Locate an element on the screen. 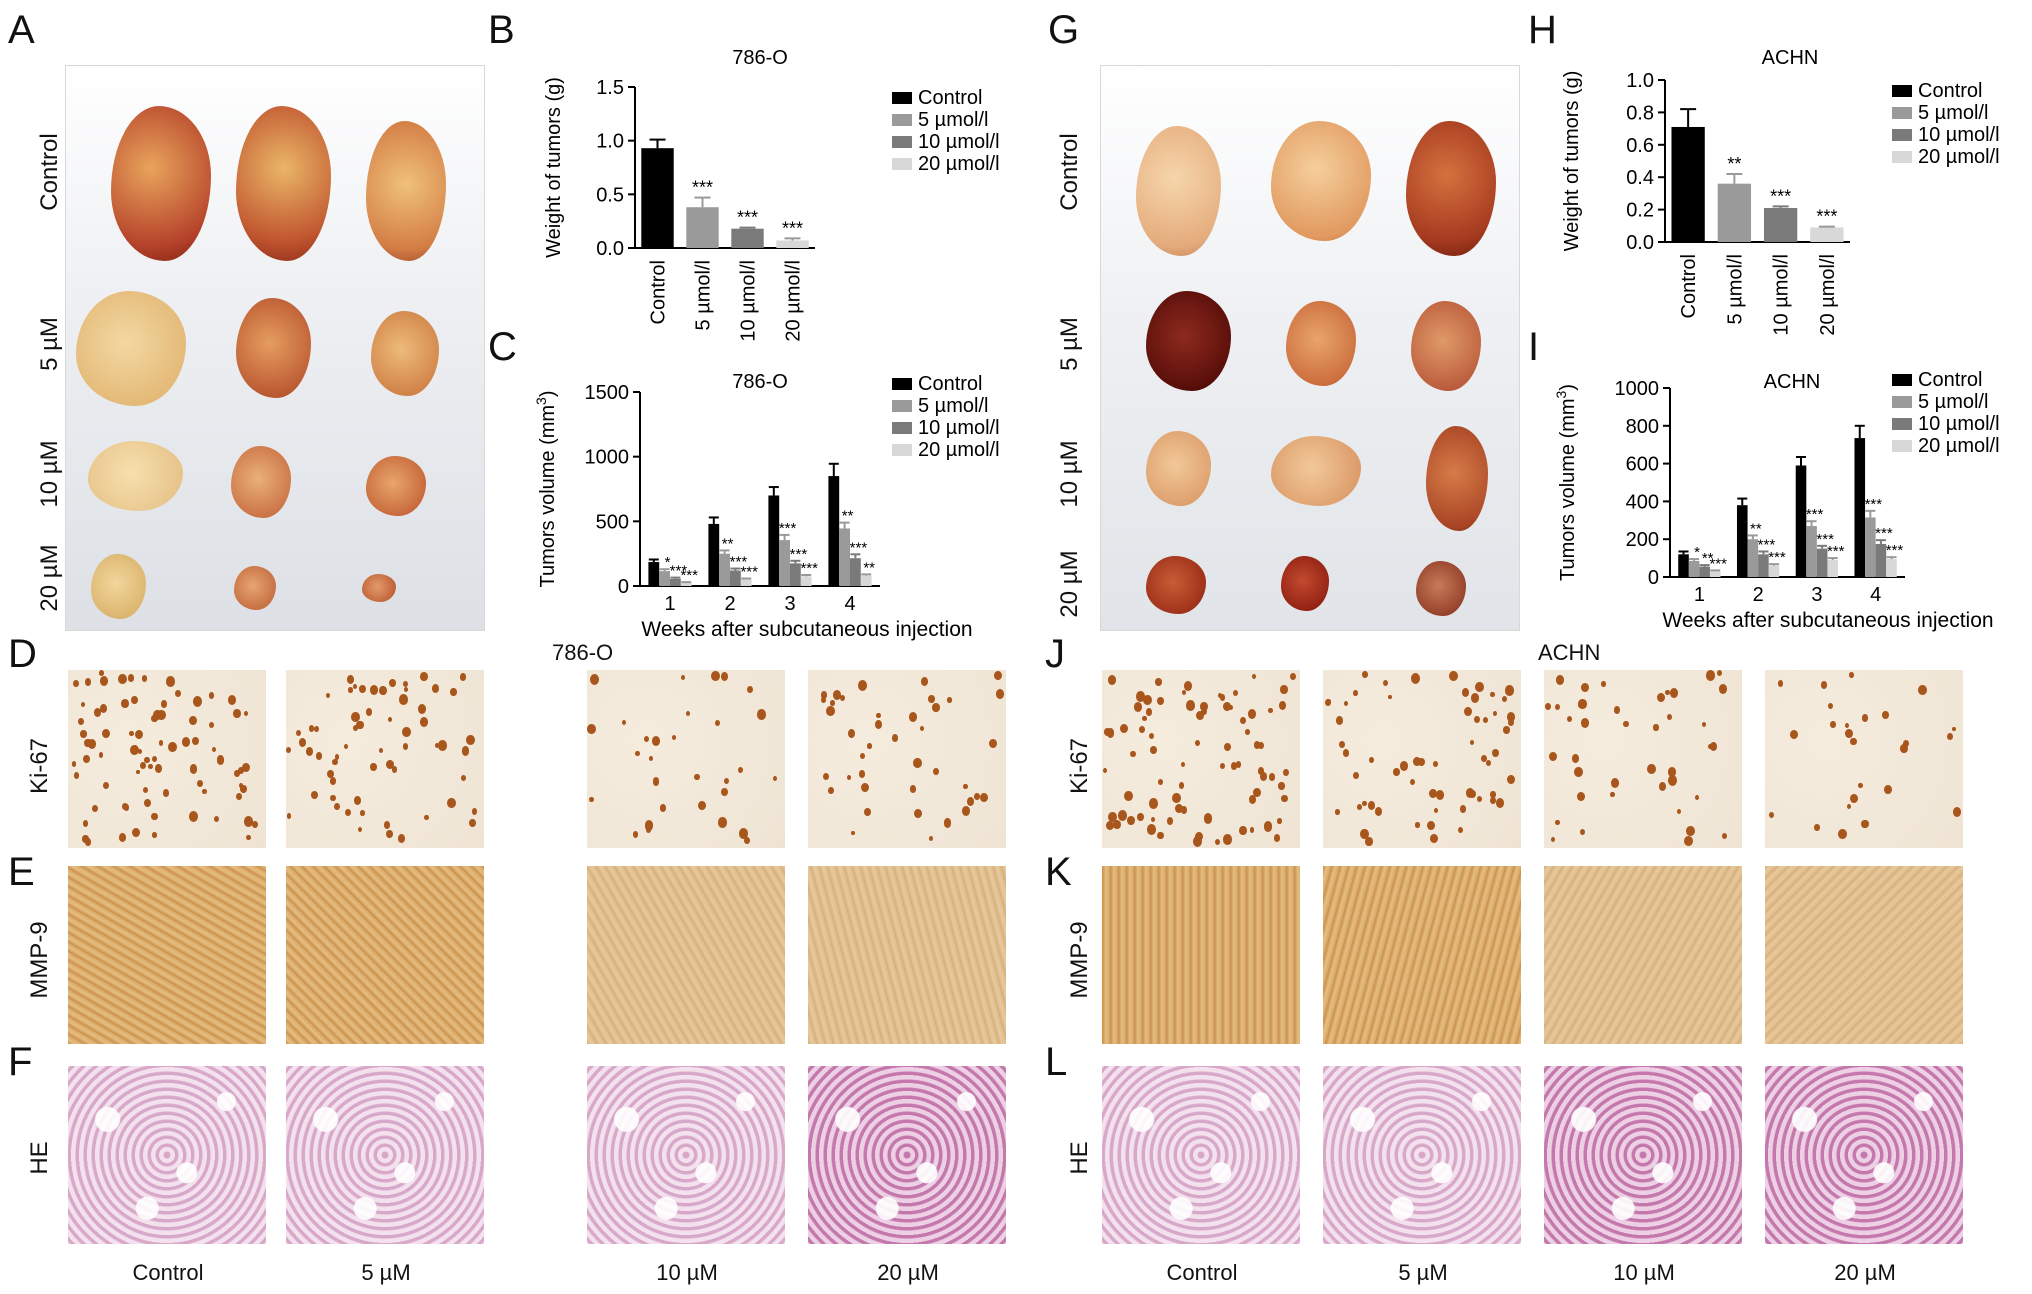 This screenshot has height=1294, width=2032. col-label-control-left: Control is located at coordinates (168, 1272).